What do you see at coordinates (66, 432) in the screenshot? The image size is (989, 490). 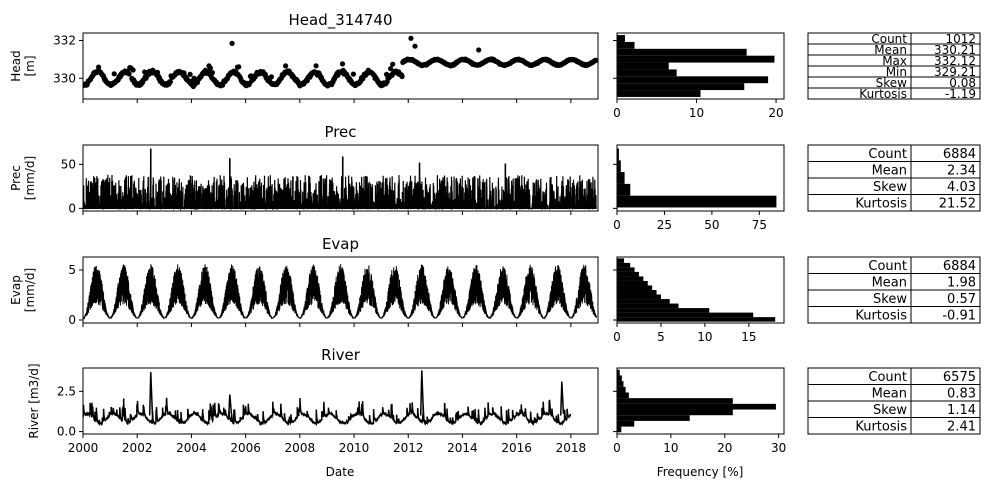 I see `y-tick-label: 0.0` at bounding box center [66, 432].